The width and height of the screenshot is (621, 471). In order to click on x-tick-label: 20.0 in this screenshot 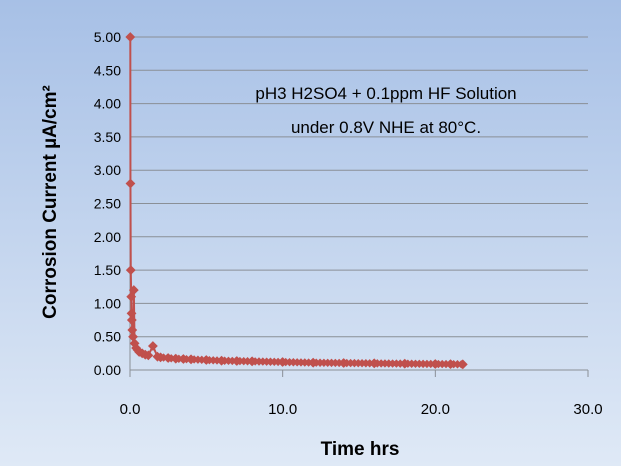, I will do `click(435, 409)`.